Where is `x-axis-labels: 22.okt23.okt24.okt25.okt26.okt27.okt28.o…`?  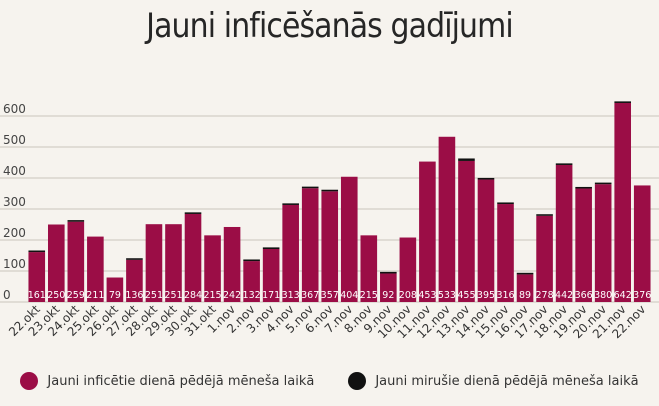
x-axis-labels: 22.okt23.okt24.okt25.okt26.okt27.okt28.o… is located at coordinates (327, 321).